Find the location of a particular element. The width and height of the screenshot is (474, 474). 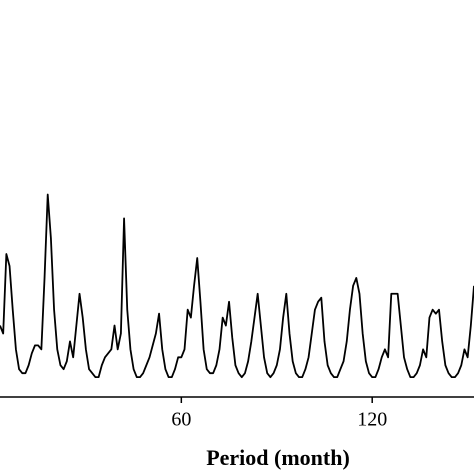

x-tick-label: 60 is located at coordinates (181, 420).